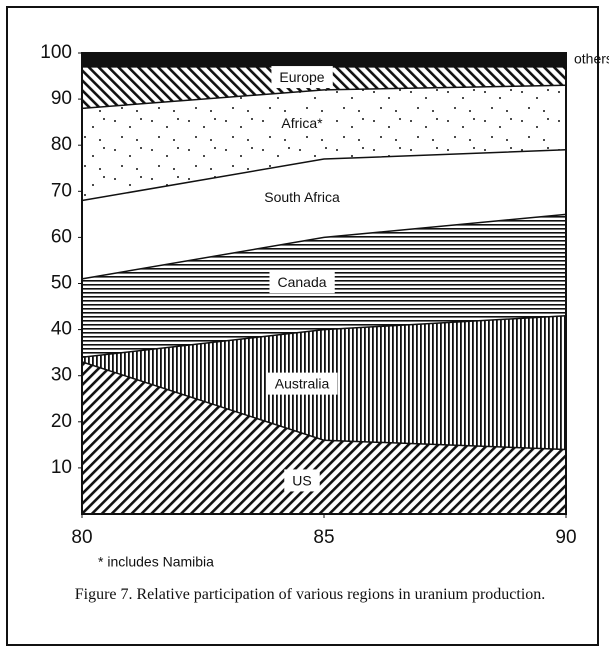 This screenshot has width=609, height=653. I want to click on area-label: Europe, so click(301, 77).